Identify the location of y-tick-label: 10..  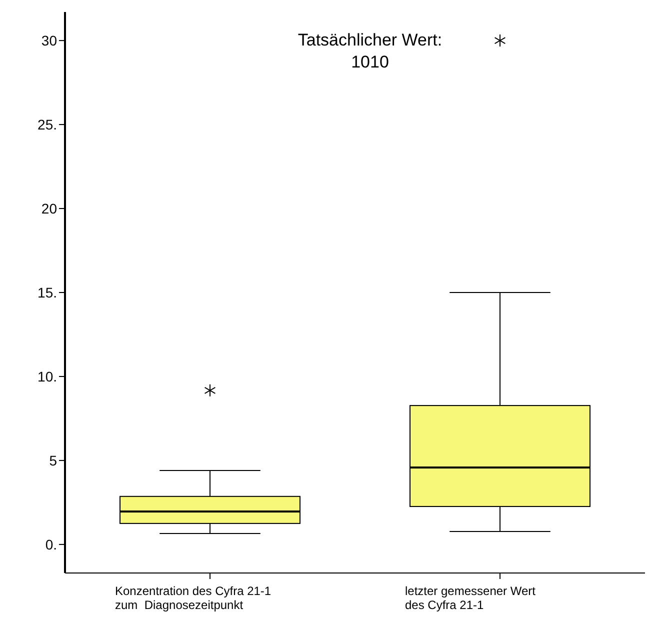
(47, 376).